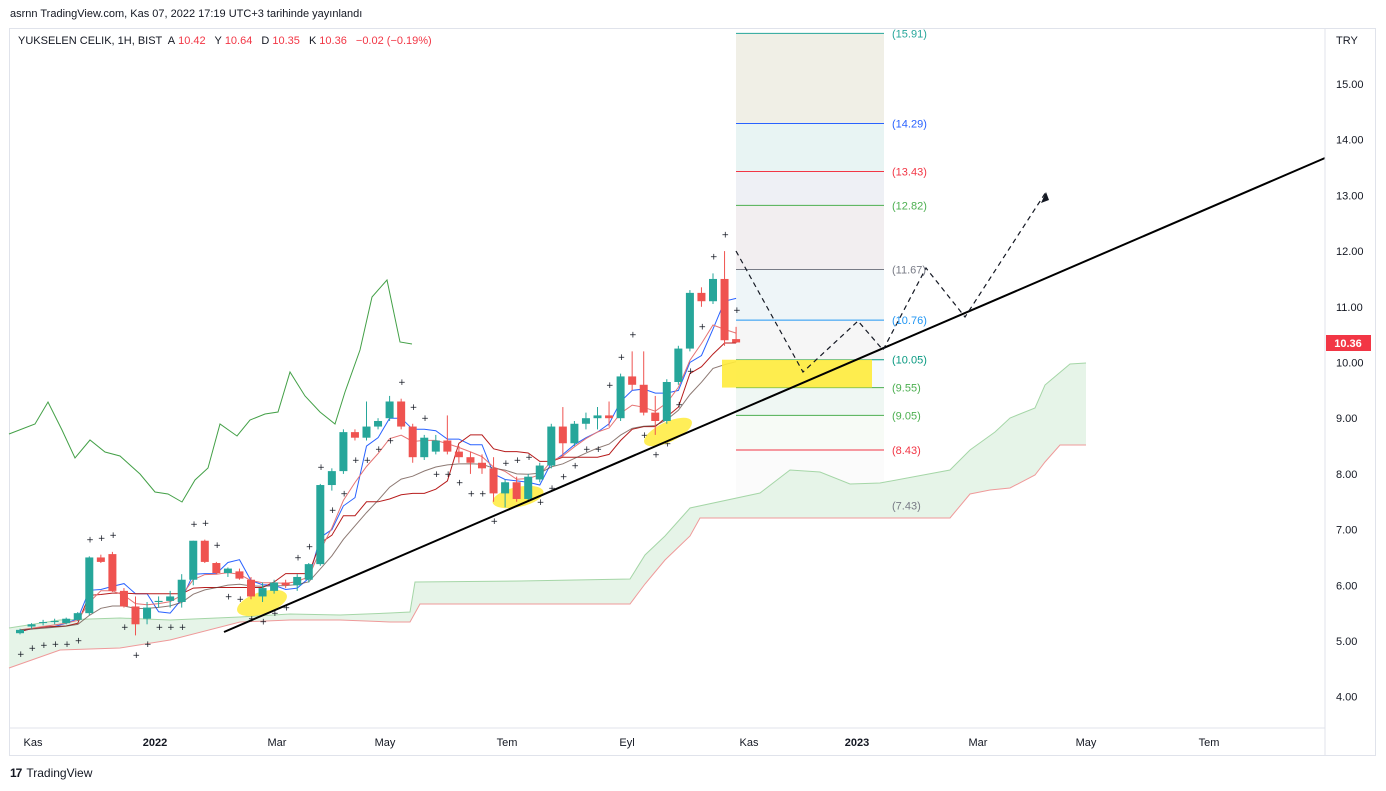  What do you see at coordinates (286, 41) in the screenshot?
I see `low-value: 10.35` at bounding box center [286, 41].